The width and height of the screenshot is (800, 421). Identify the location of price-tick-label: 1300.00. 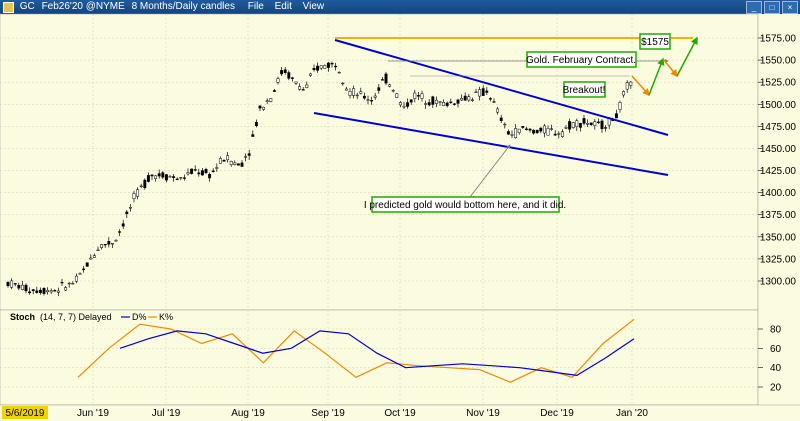
(778, 282).